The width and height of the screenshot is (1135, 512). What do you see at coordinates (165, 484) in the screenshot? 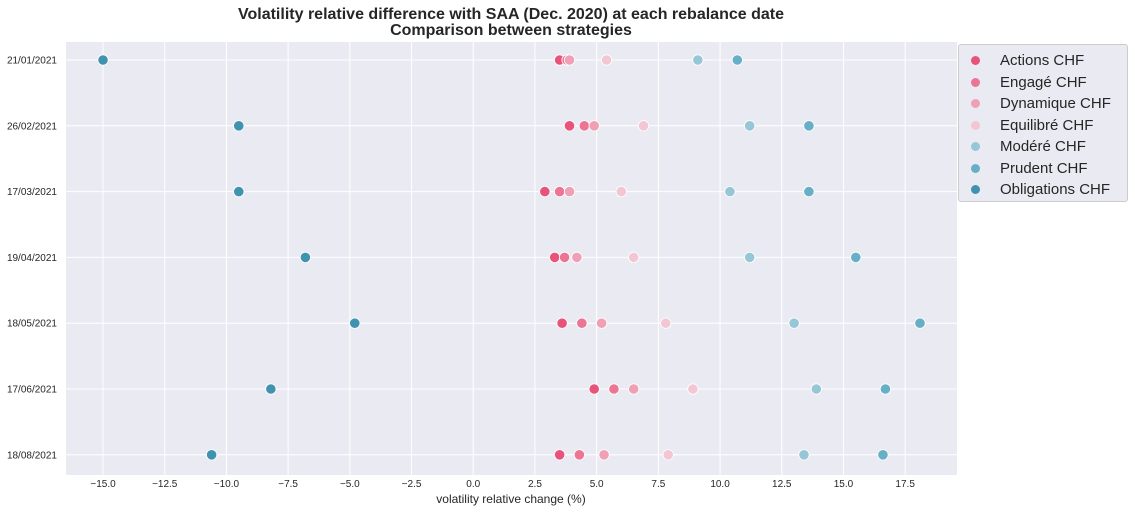
I see `x-tick-label: −12.5` at bounding box center [165, 484].